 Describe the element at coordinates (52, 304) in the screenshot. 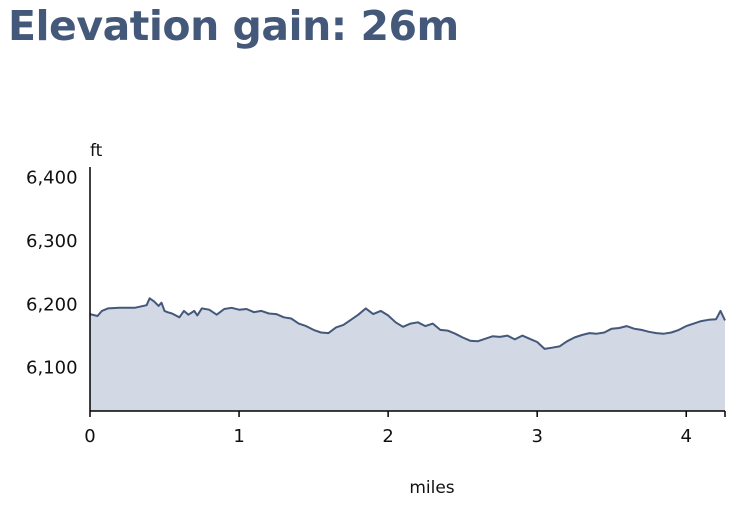

I see `y-tick-label: 6,200` at that location.